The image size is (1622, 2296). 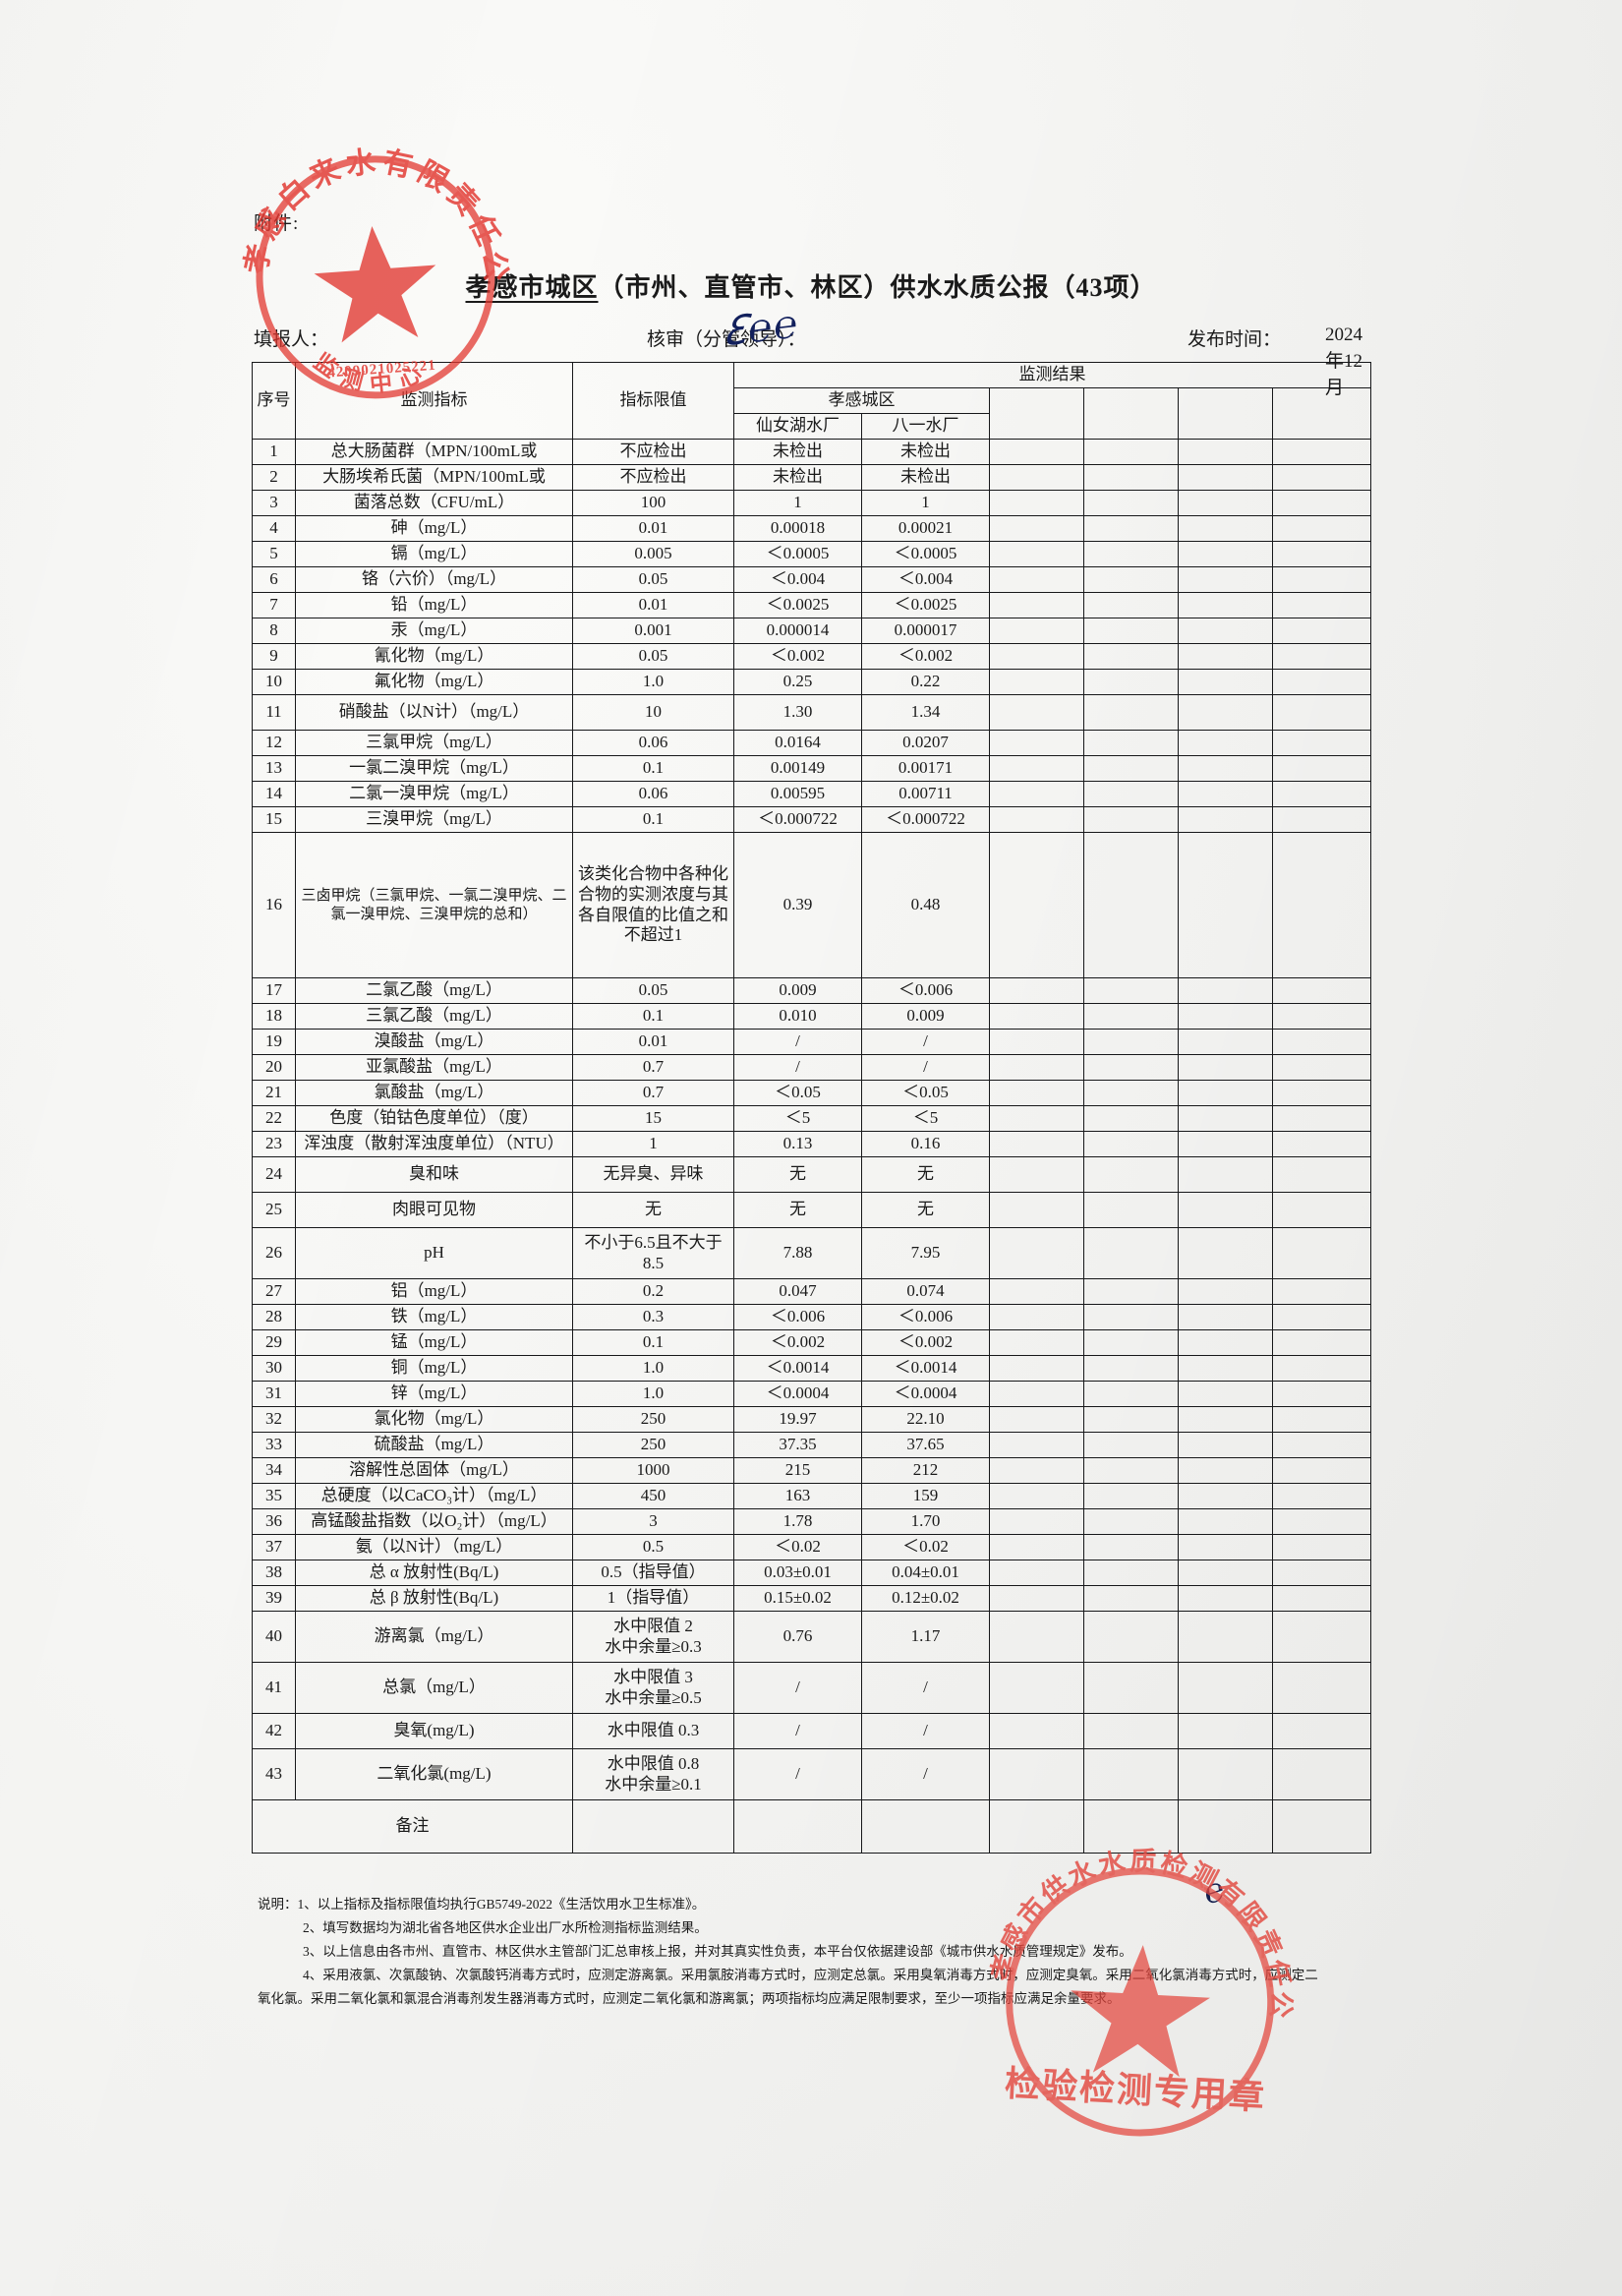 What do you see at coordinates (434, 1317) in the screenshot?
I see `cell-indicator: 铁（mg/L）` at bounding box center [434, 1317].